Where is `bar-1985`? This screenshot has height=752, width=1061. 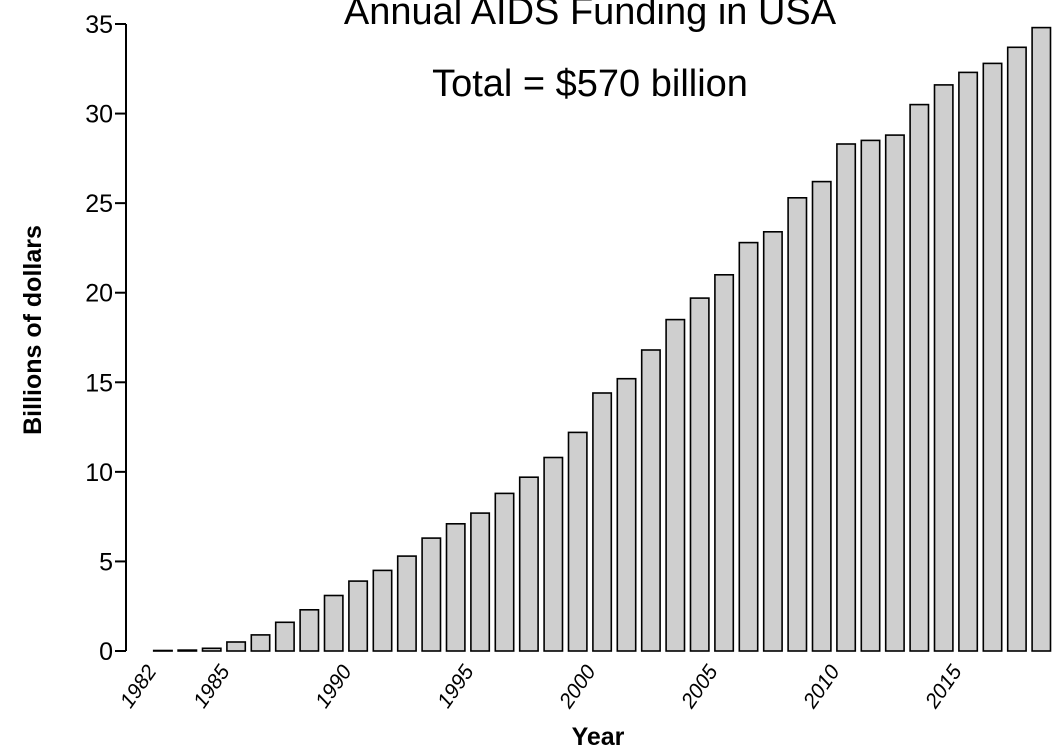
bar-1985 is located at coordinates (211, 649).